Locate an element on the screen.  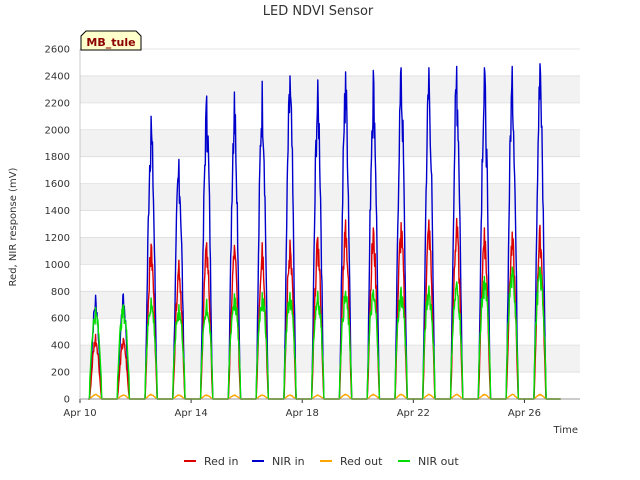
legend-label: Red out is located at coordinates (361, 461).